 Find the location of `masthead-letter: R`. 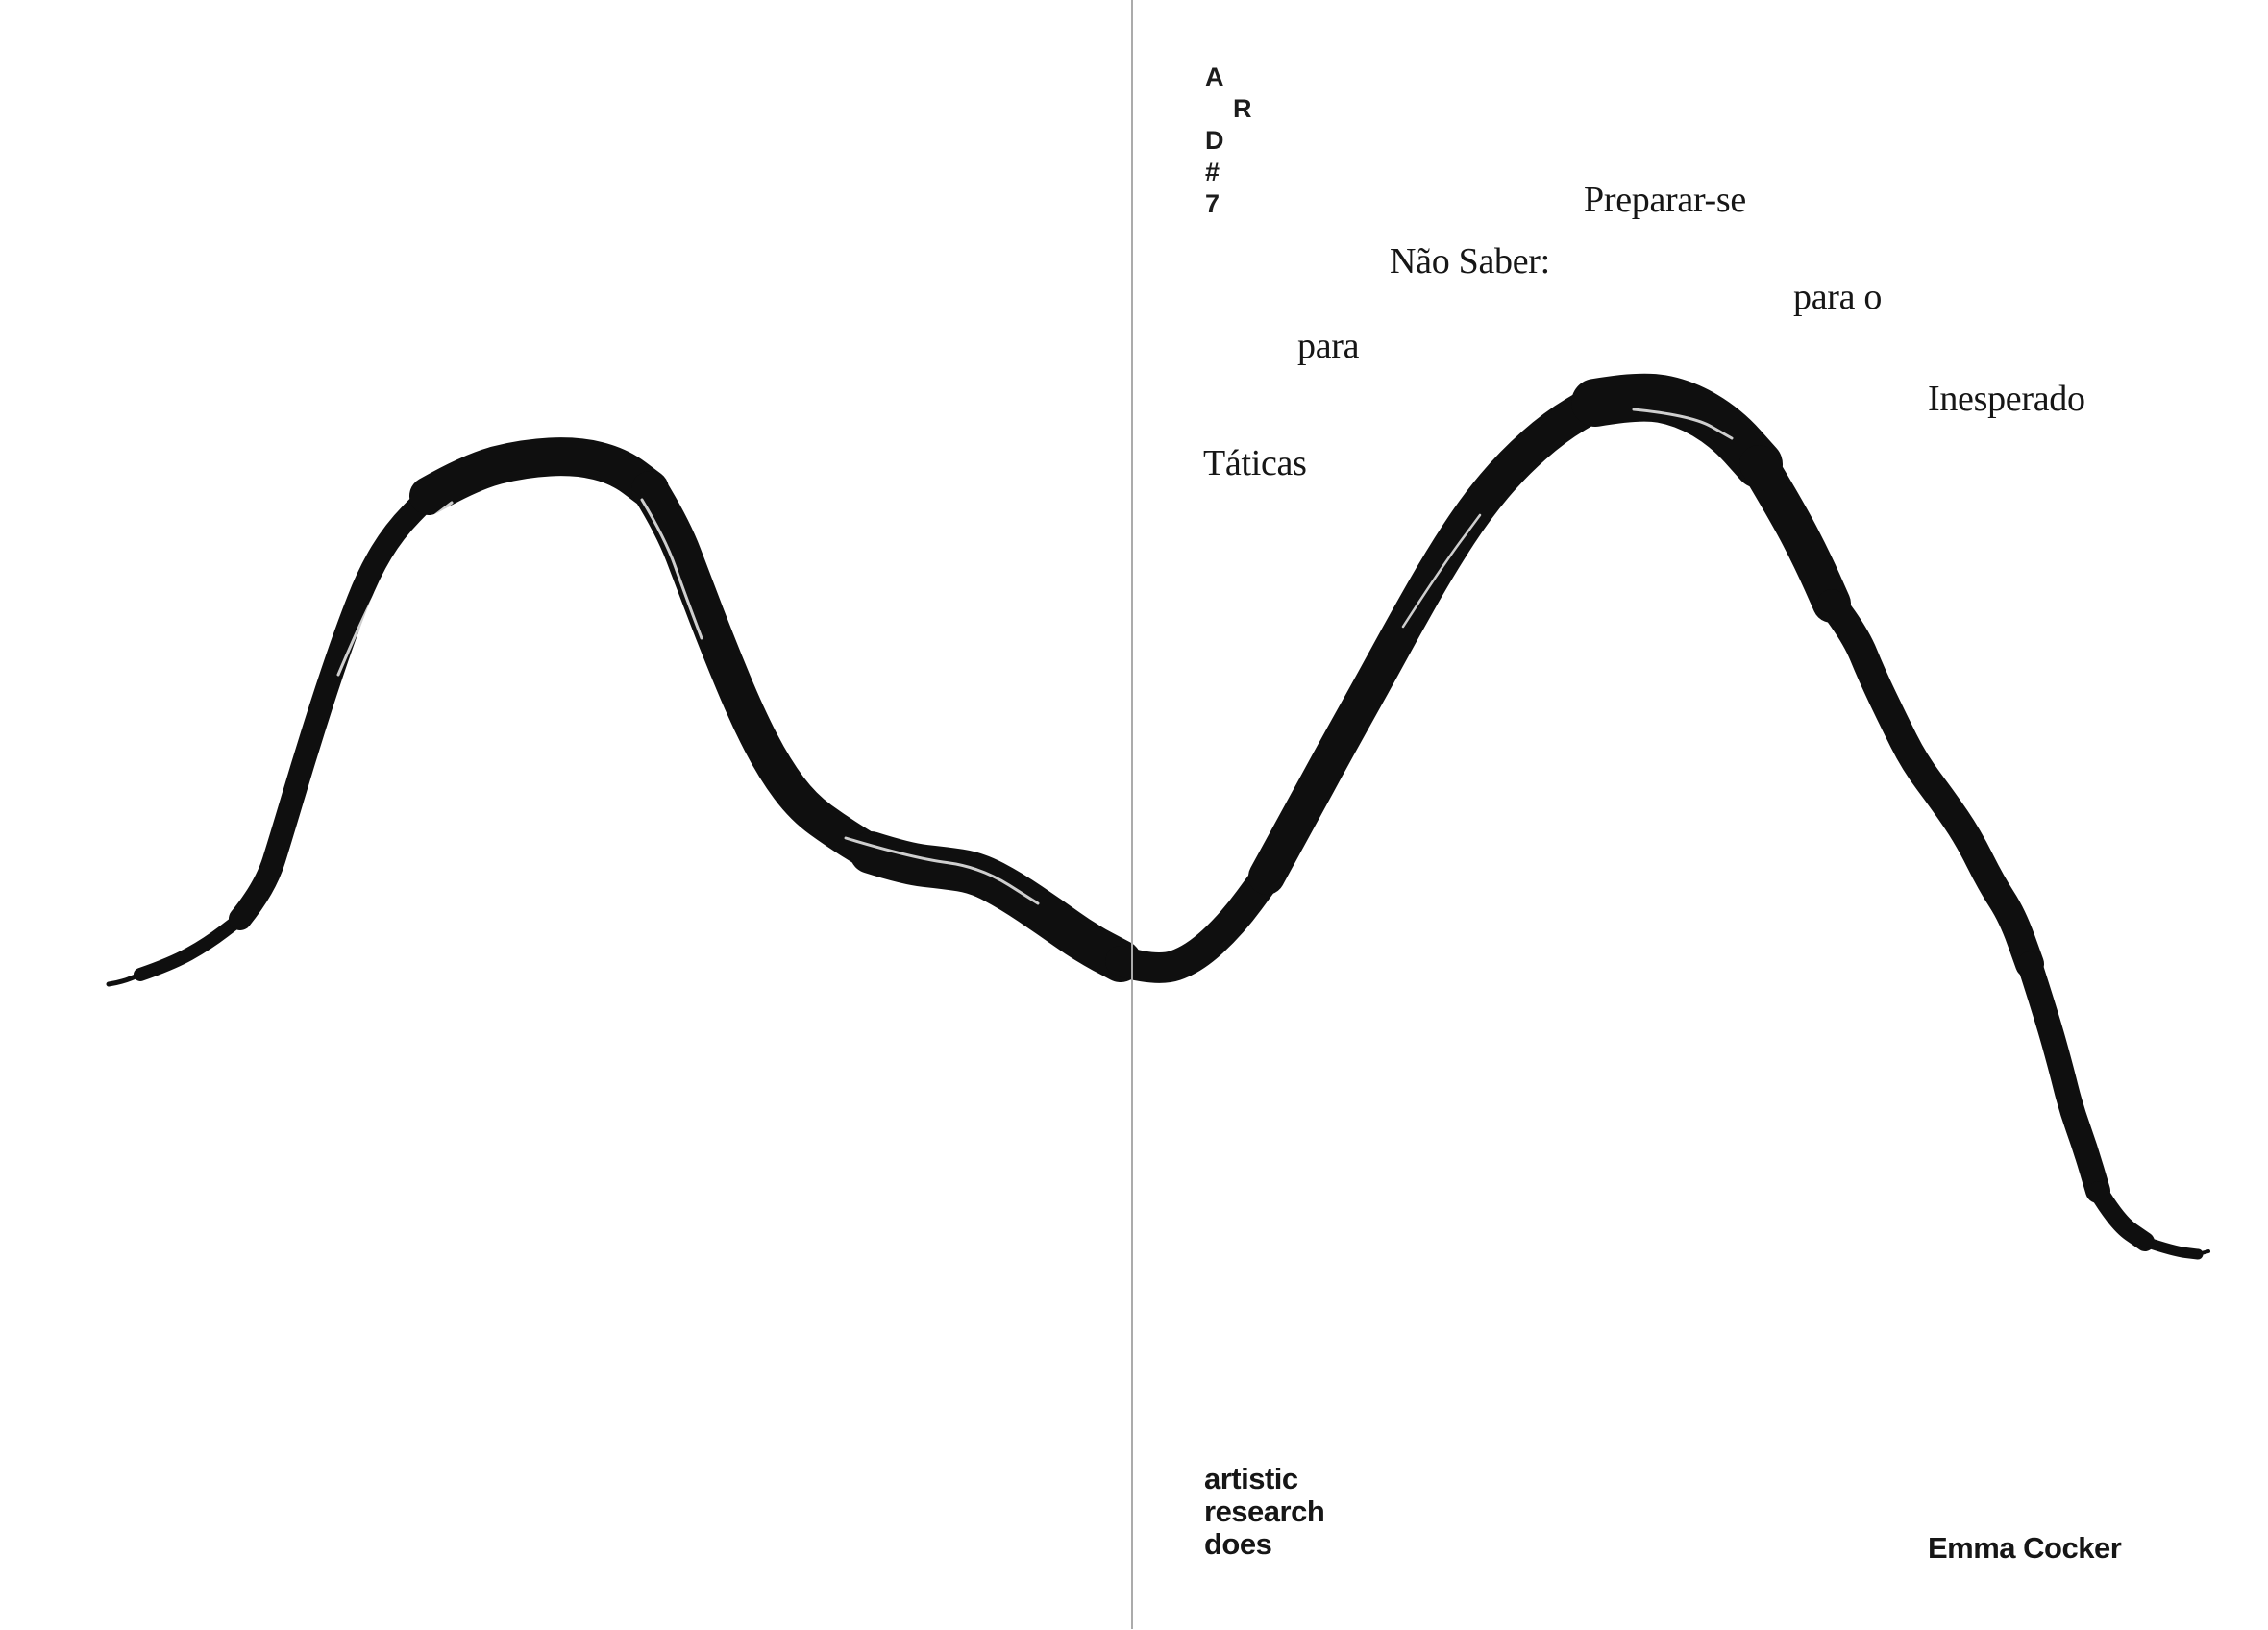

masthead-letter: R is located at coordinates (1242, 108).